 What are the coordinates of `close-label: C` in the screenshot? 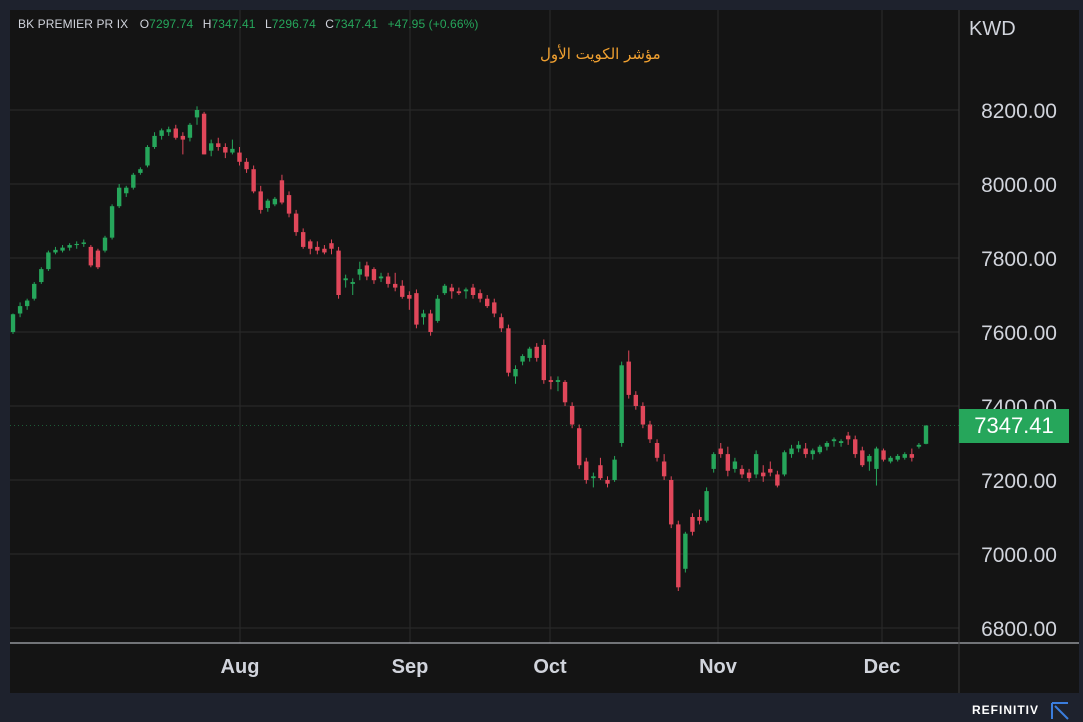 It's located at (330, 24).